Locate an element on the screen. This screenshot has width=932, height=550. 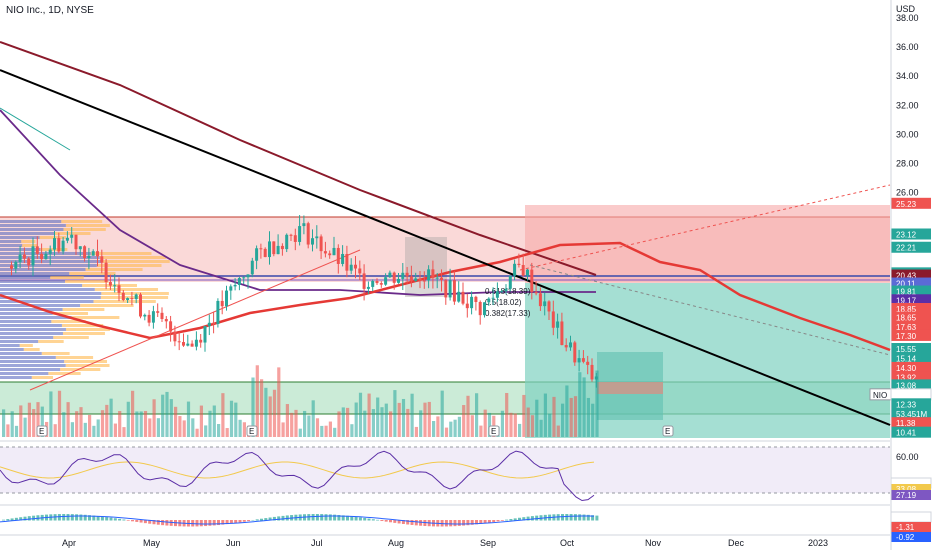
time-axis: Apr May Jun Jul Aug Sep Oct Nov Dec 2023 is located at coordinates (445, 543).